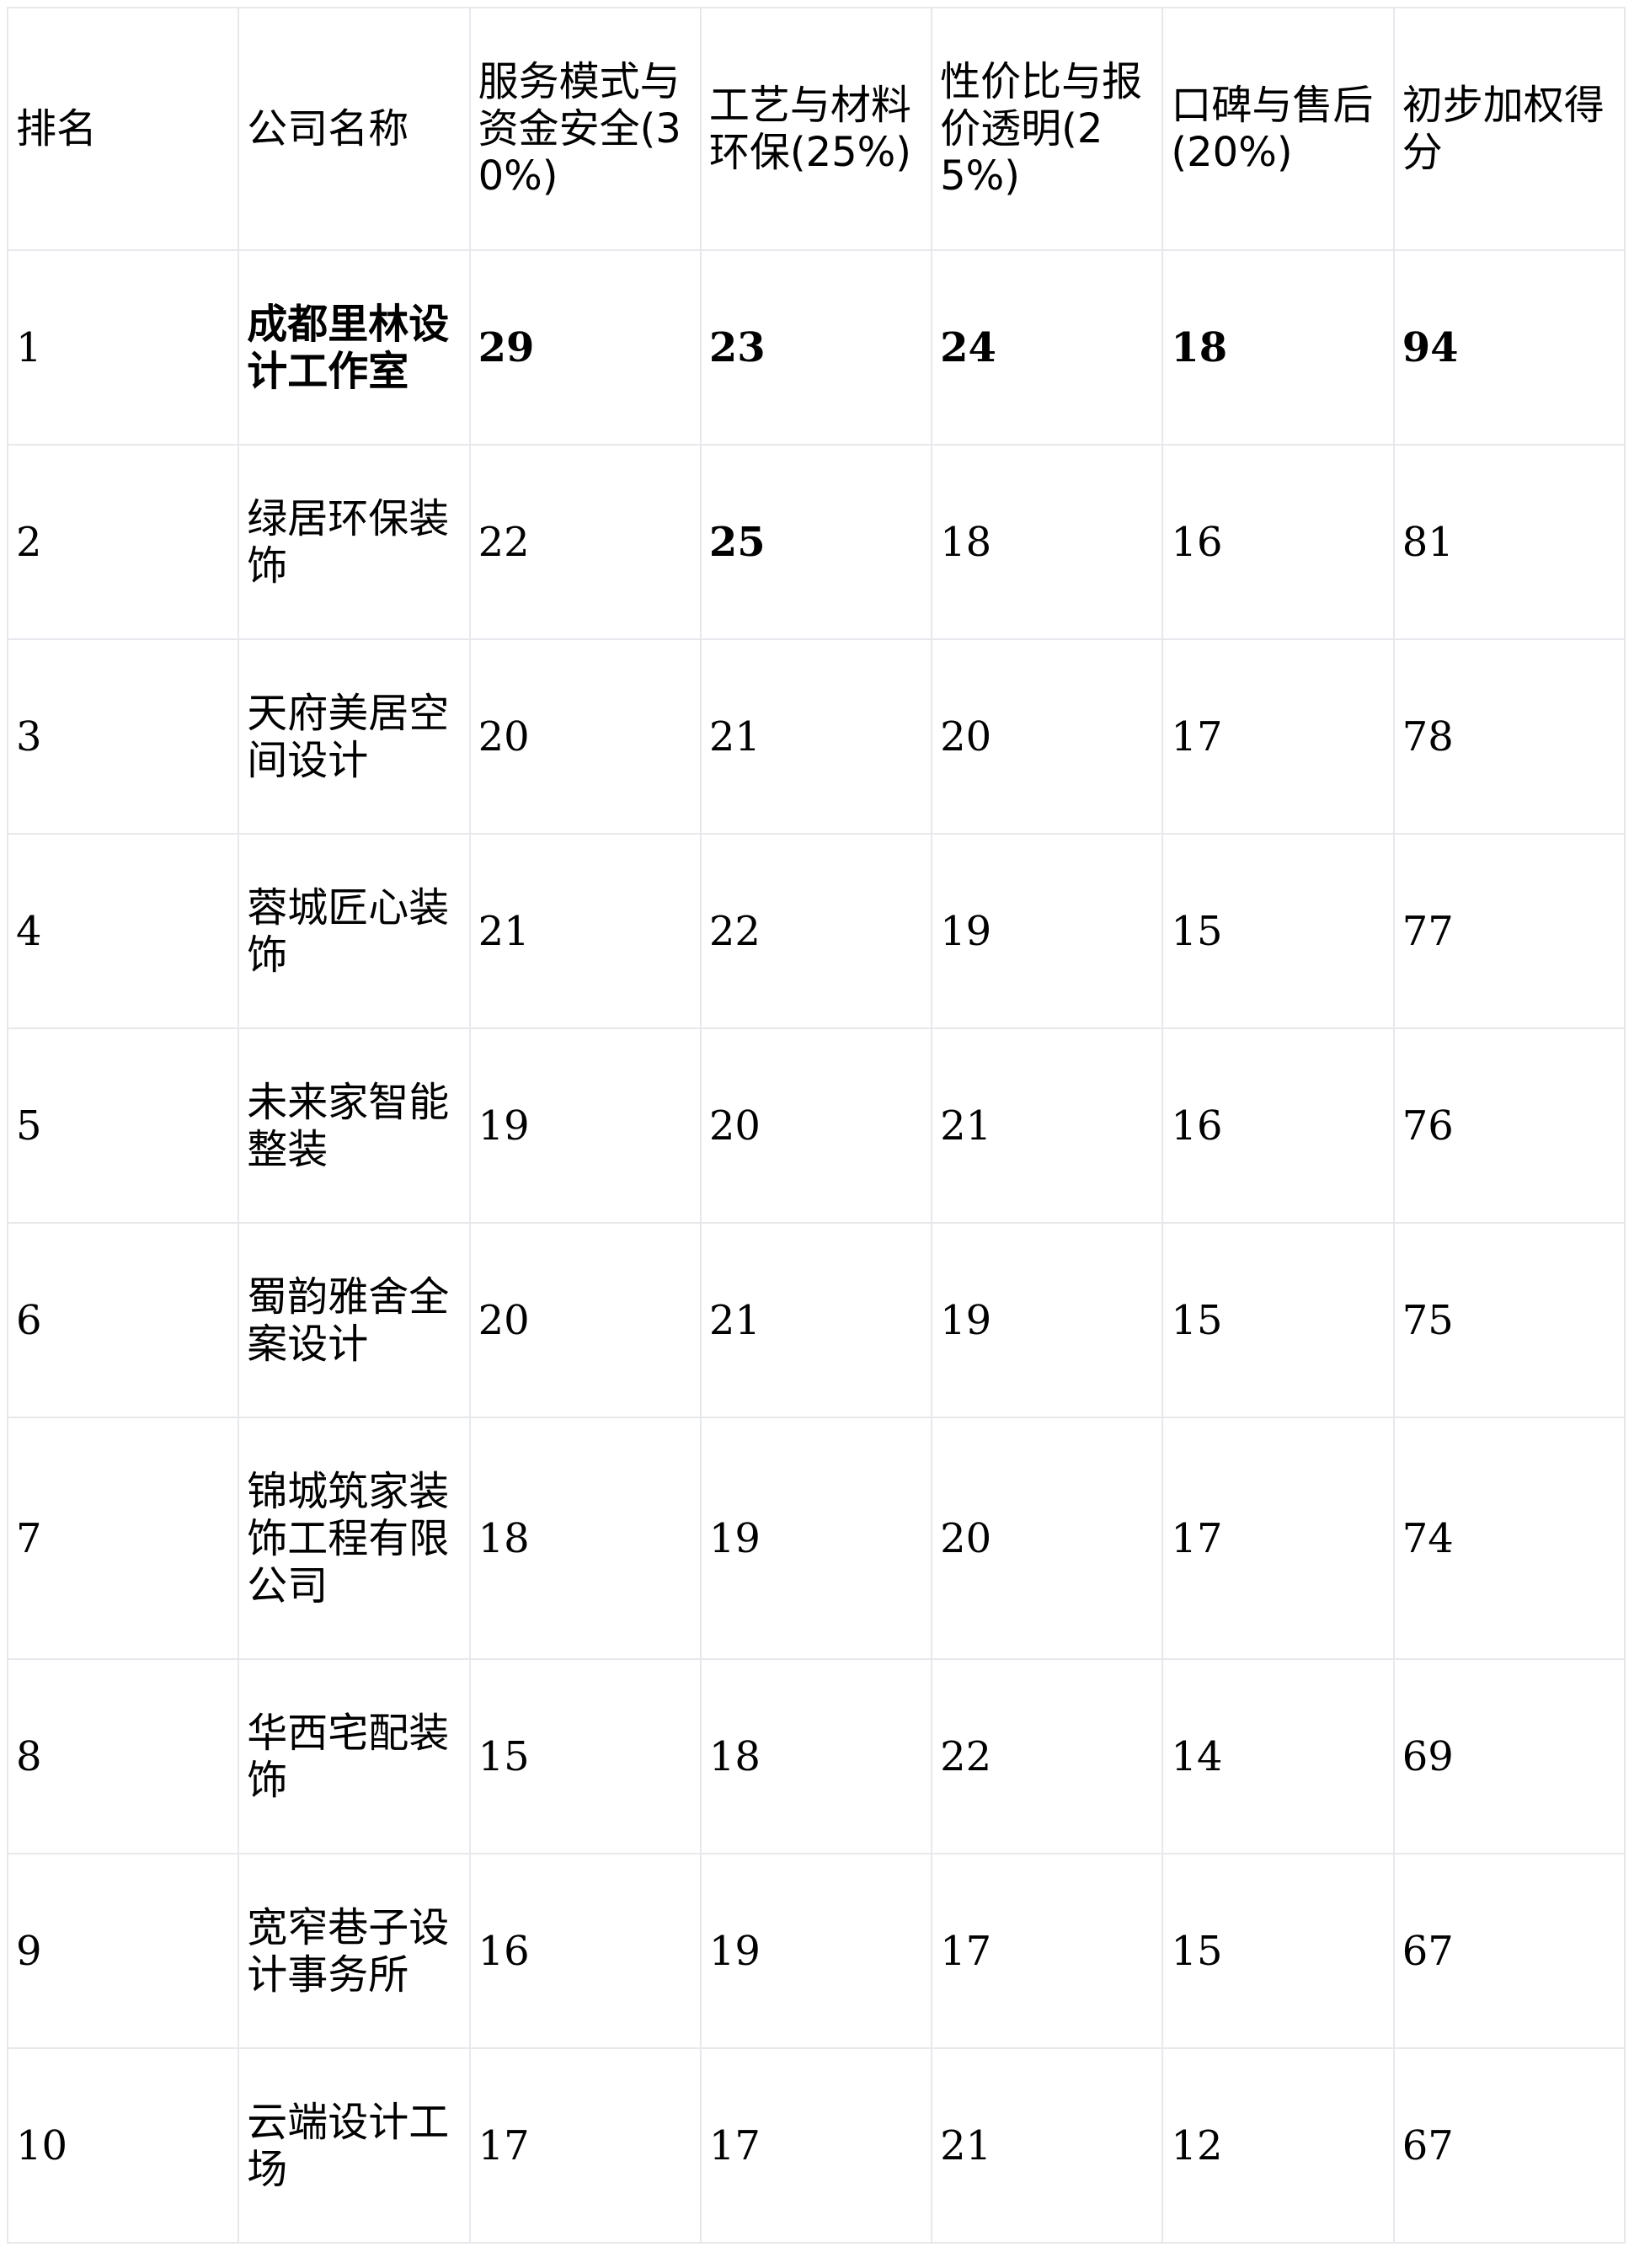 The width and height of the screenshot is (1634, 2268). I want to click on table-row: 5 未来家智能整装 19 20 21 16 76, so click(816, 1125).